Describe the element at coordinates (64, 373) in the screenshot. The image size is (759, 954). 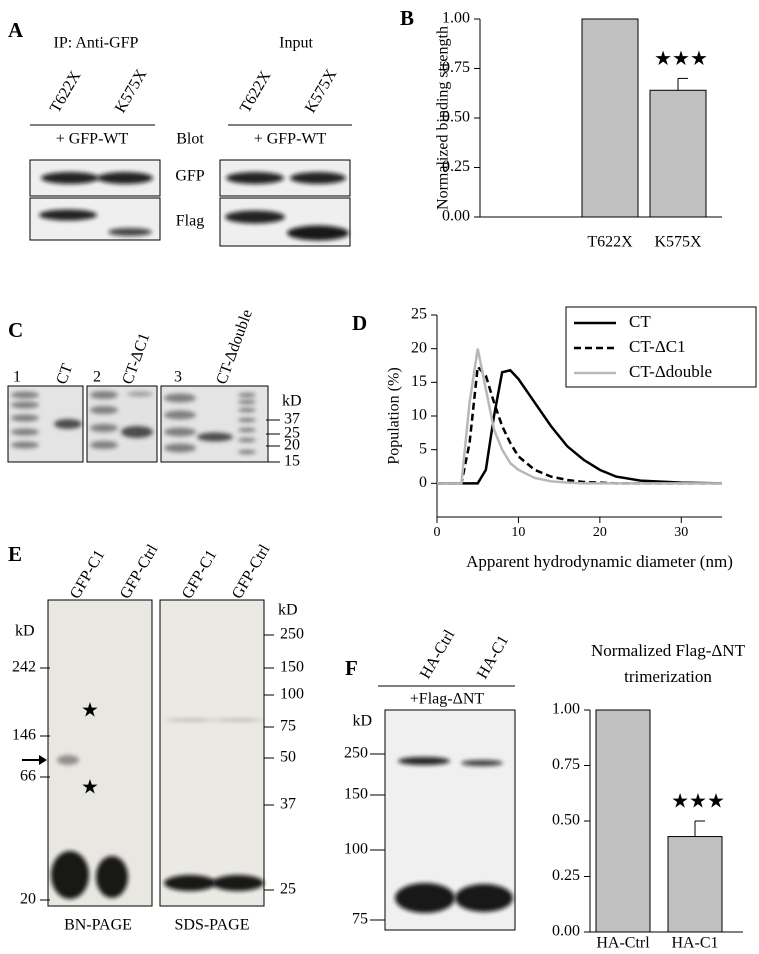
I see `lane-label: CT` at that location.